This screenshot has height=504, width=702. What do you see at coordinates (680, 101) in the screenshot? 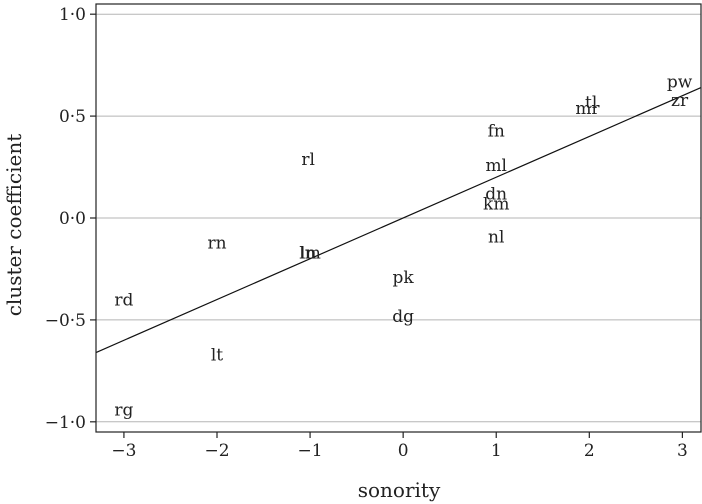
I see `point-label-zr: zr` at bounding box center [680, 101].